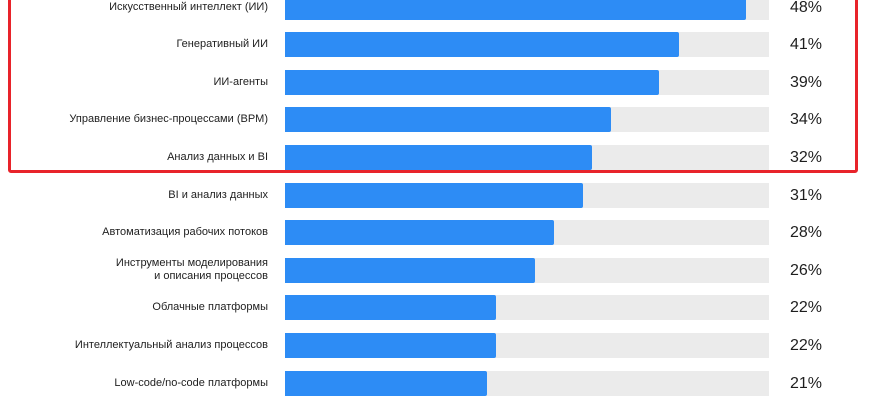 This screenshot has height=400, width=870. What do you see at coordinates (806, 82) in the screenshot?
I see `value-label: 39%` at bounding box center [806, 82].